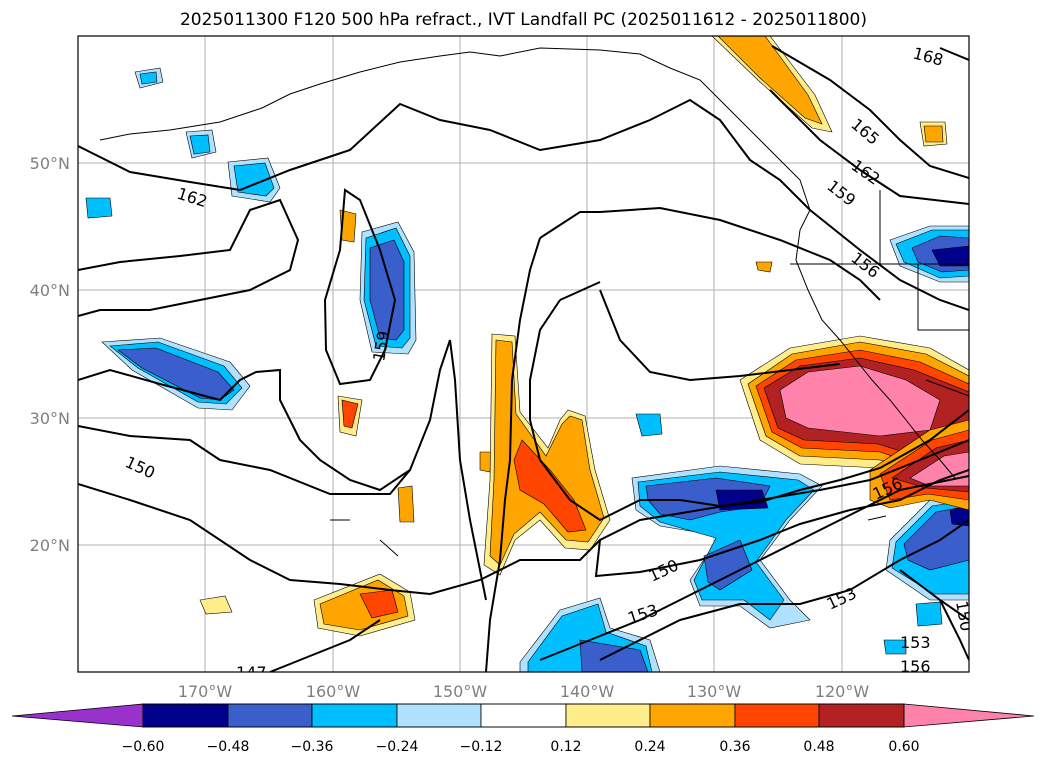 Image resolution: width=1047 pixels, height=765 pixels. Describe the element at coordinates (964, 615) in the screenshot. I see `contour-label: 150` at that location.